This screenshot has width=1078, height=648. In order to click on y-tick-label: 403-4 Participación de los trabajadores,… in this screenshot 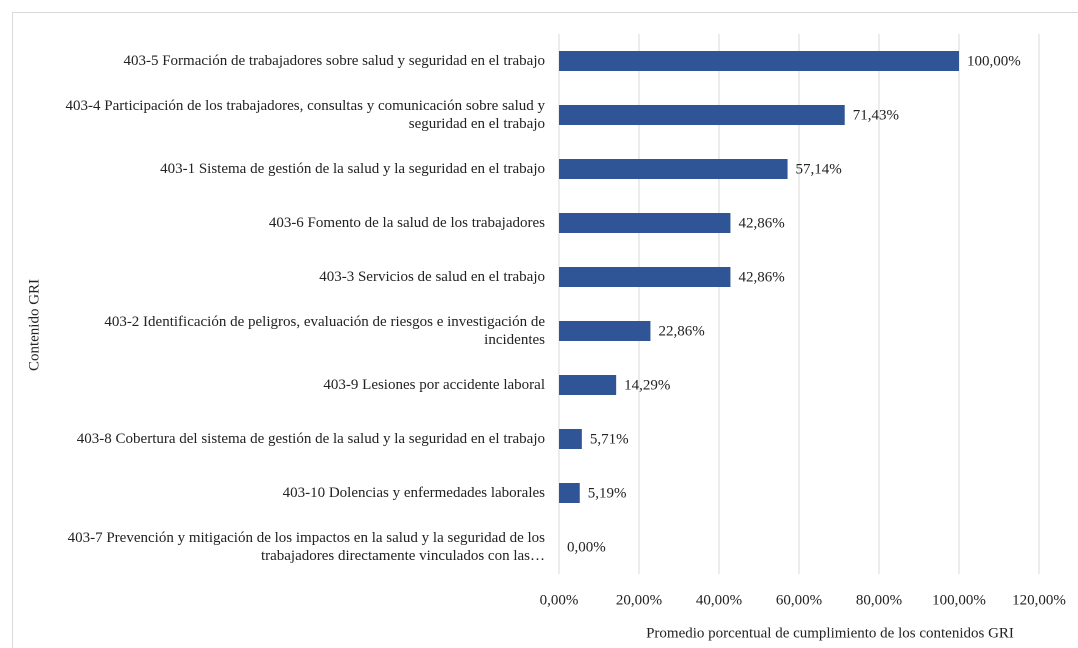, I will do `click(305, 115)`.